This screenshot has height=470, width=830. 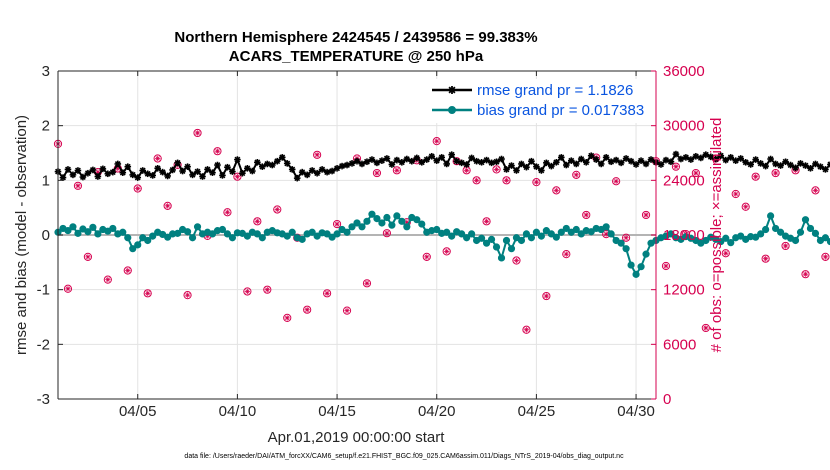 What do you see at coordinates (684, 71) in the screenshot?
I see `y-right-tick-label: 36000` at bounding box center [684, 71].